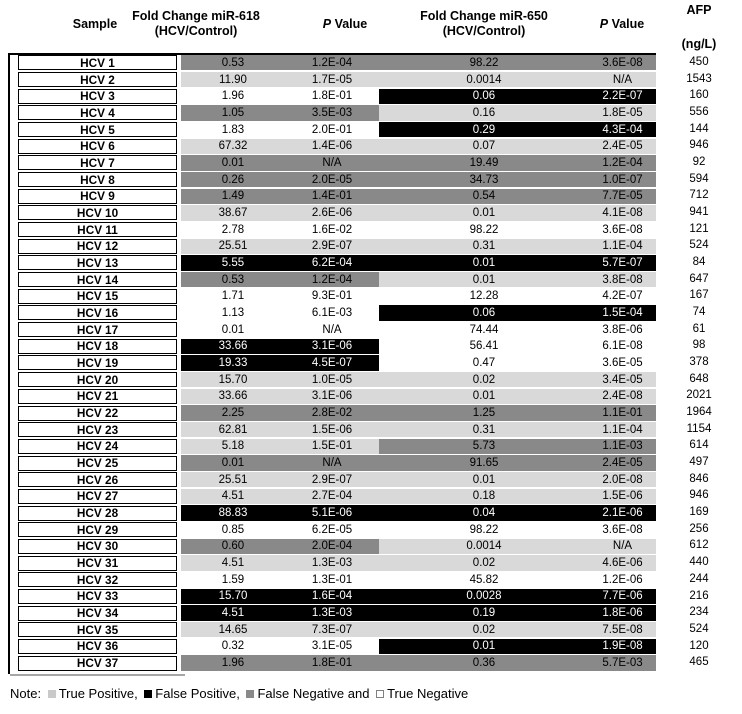 The image size is (742, 714). What do you see at coordinates (95, 24) in the screenshot?
I see `column-header-sample: Sample` at bounding box center [95, 24].